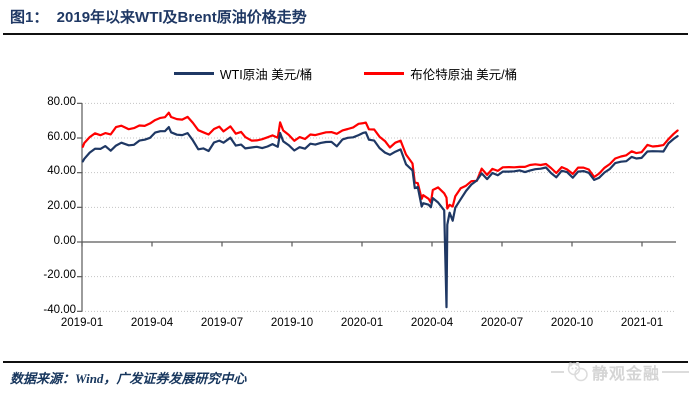 The width and height of the screenshot is (691, 400). I want to click on legend-label-wti: WTI原油 美元/桶, so click(266, 75).